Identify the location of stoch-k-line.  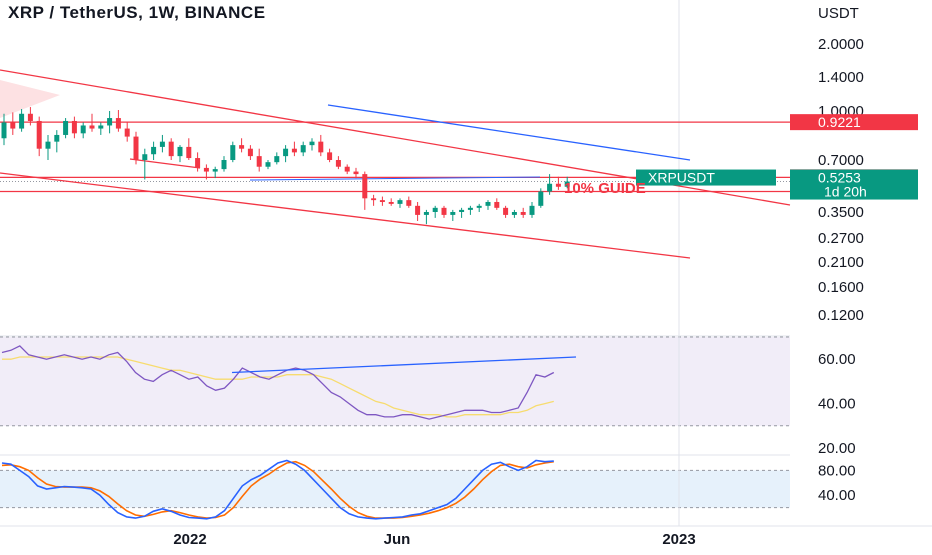
(277, 489).